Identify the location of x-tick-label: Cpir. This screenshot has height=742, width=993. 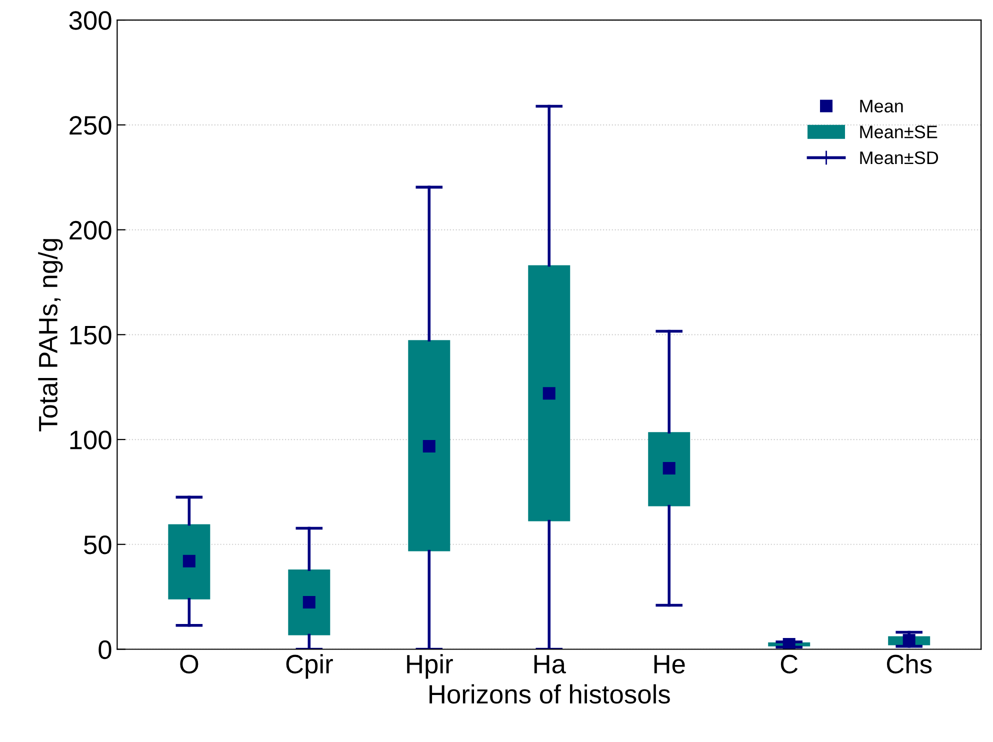
(309, 666).